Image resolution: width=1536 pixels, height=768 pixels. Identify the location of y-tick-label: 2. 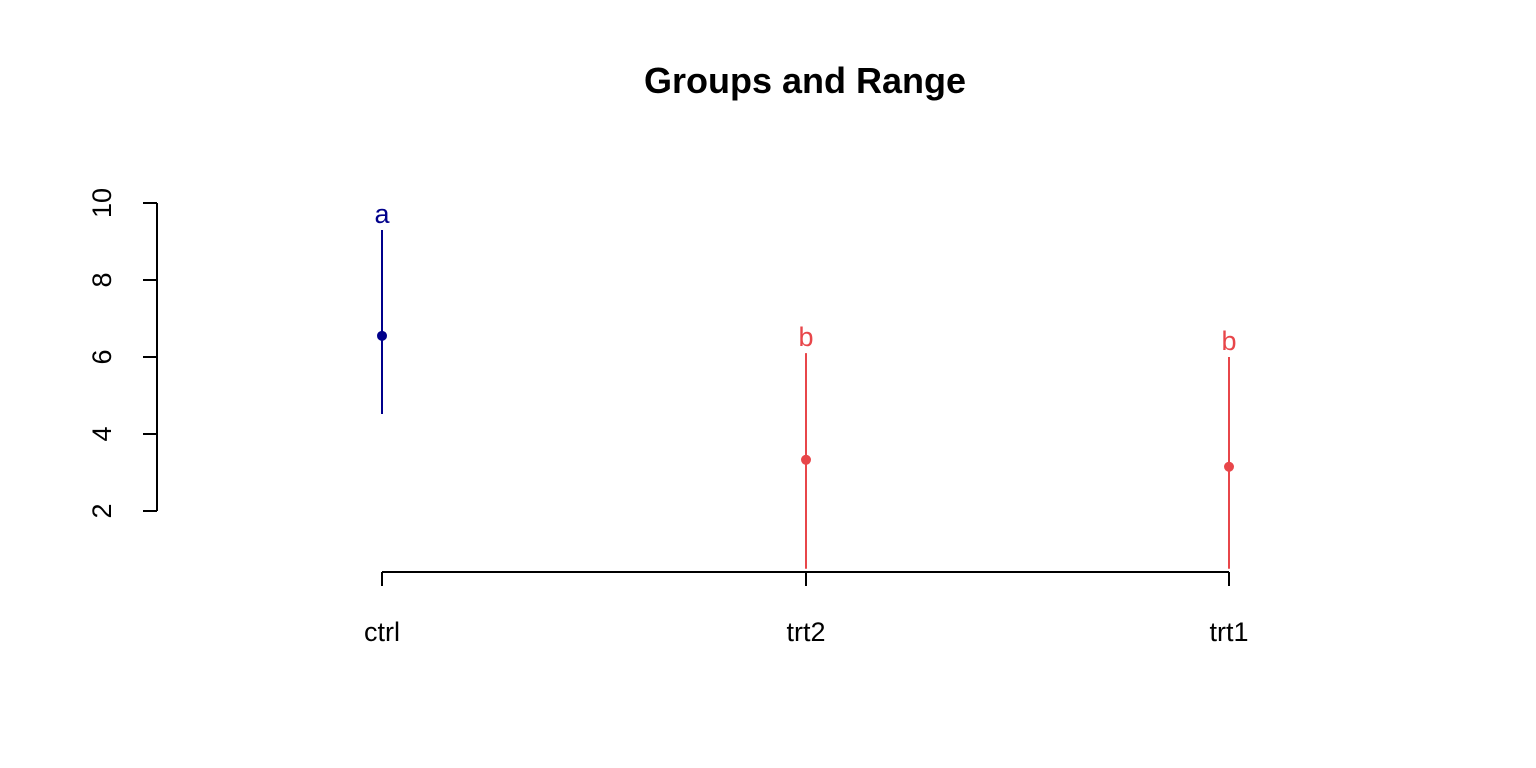
(102, 510).